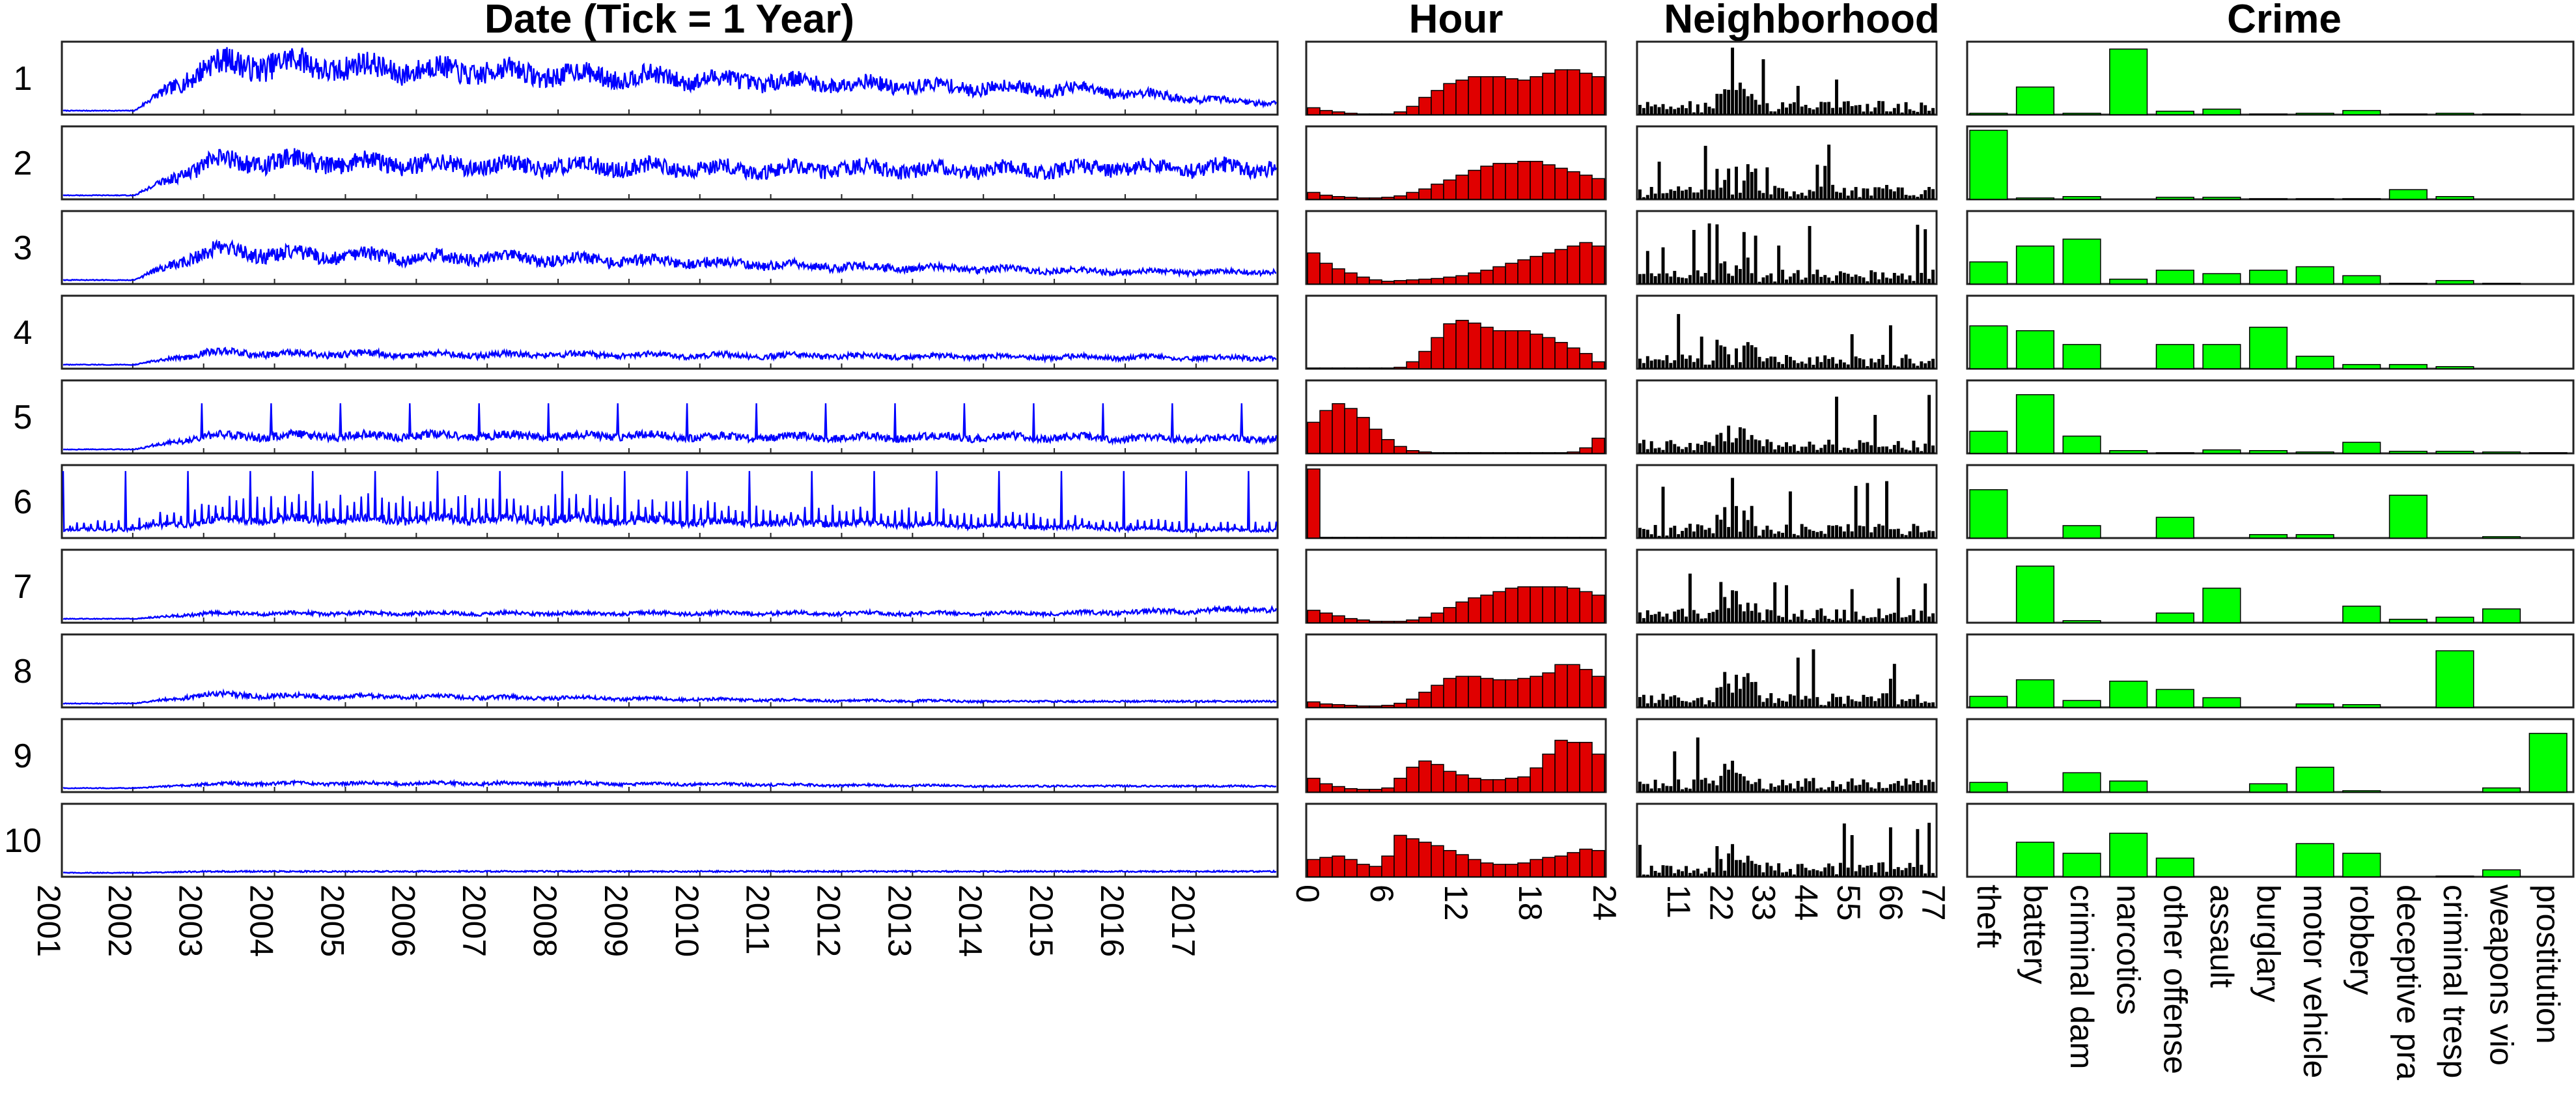 The height and width of the screenshot is (1108, 2576). Describe the element at coordinates (970, 921) in the screenshot. I see `date-tick-label: 2014` at that location.